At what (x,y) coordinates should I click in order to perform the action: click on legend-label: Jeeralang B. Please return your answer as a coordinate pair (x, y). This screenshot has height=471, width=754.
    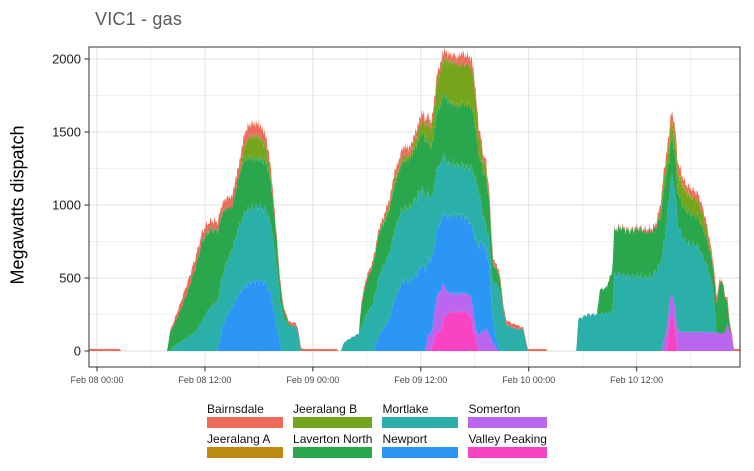
    Looking at the image, I should click on (325, 409).